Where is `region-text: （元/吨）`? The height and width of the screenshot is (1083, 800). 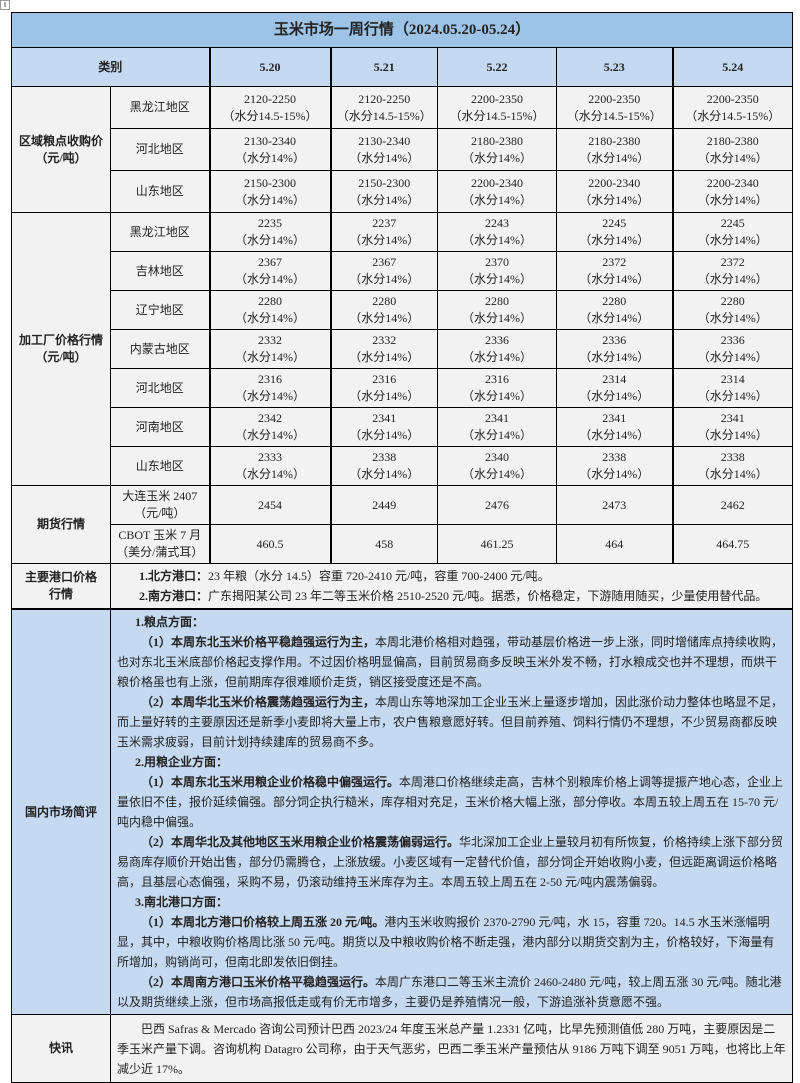
region-text: （元/吨） is located at coordinates (160, 513).